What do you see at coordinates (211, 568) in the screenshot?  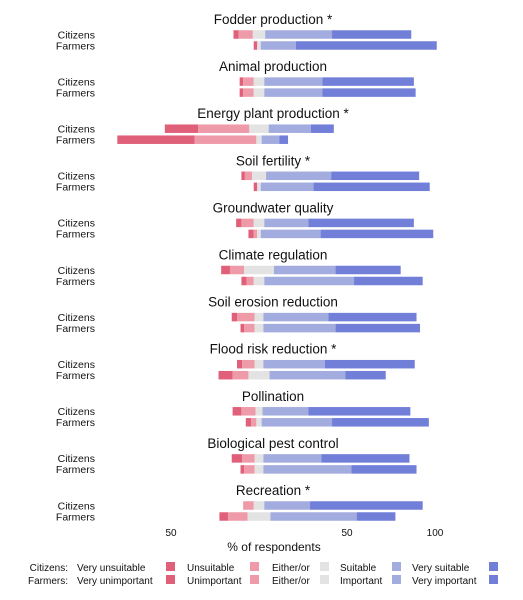 I see `legend-item-label: Unsuitable` at bounding box center [211, 568].